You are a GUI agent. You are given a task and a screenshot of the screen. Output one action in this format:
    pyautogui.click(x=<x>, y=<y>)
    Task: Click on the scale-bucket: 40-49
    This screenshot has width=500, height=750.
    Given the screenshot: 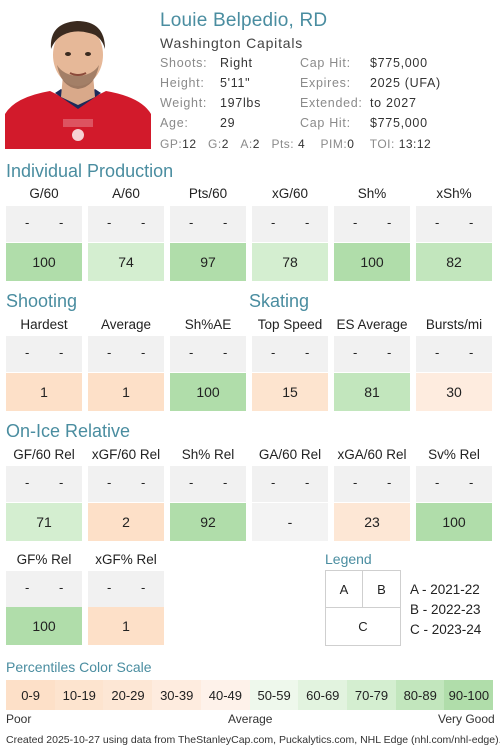 What is the action you would take?
    pyautogui.click(x=225, y=695)
    